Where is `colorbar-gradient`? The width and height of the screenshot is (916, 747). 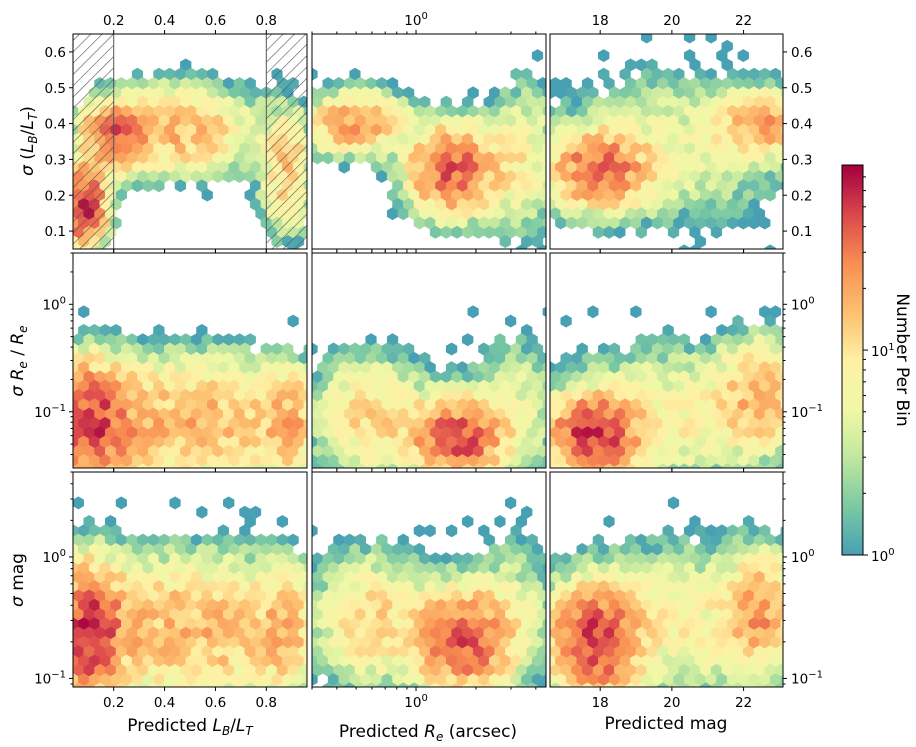 colorbar-gradient is located at coordinates (852, 360).